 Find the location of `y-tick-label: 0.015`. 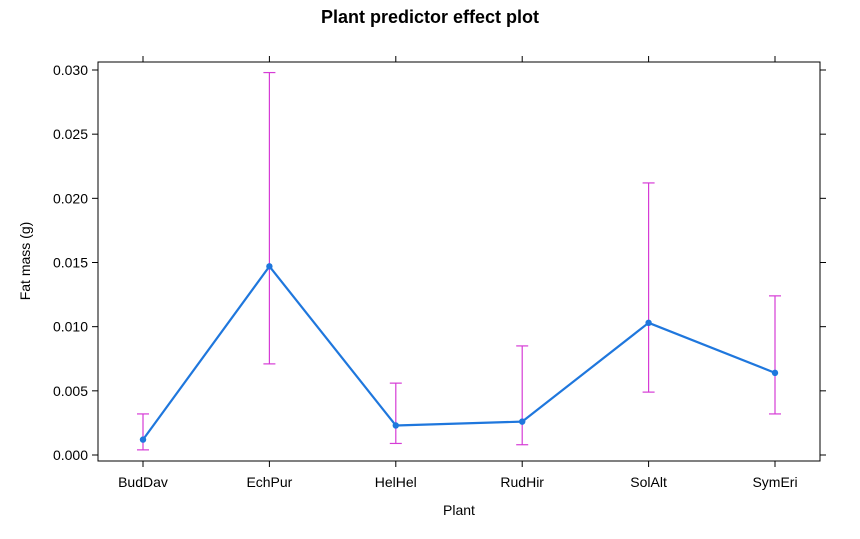

y-tick-label: 0.015 is located at coordinates (70, 263).